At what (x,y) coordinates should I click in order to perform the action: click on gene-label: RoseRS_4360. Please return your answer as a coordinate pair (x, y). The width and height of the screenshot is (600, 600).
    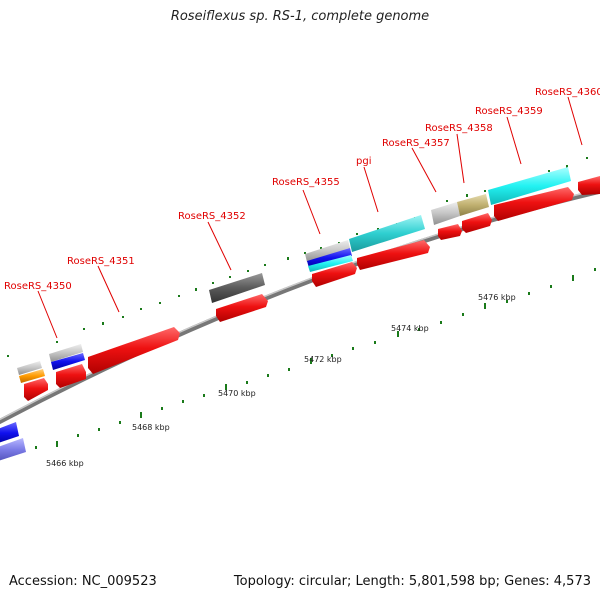
    Looking at the image, I should click on (567, 92).